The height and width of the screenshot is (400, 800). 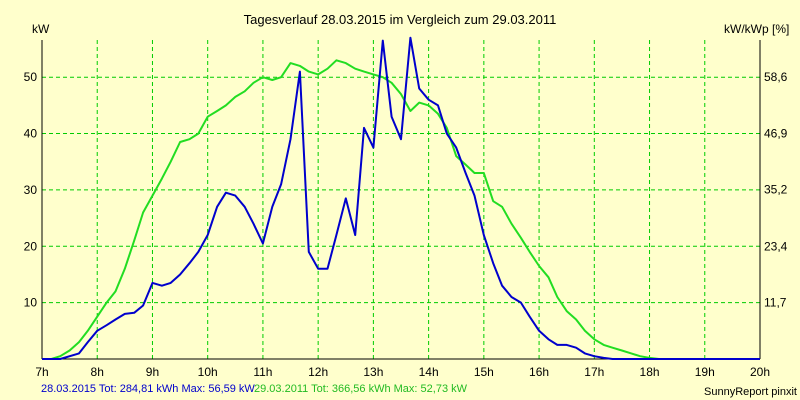 What do you see at coordinates (41, 372) in the screenshot?
I see `x-tick-label: 7h` at bounding box center [41, 372].